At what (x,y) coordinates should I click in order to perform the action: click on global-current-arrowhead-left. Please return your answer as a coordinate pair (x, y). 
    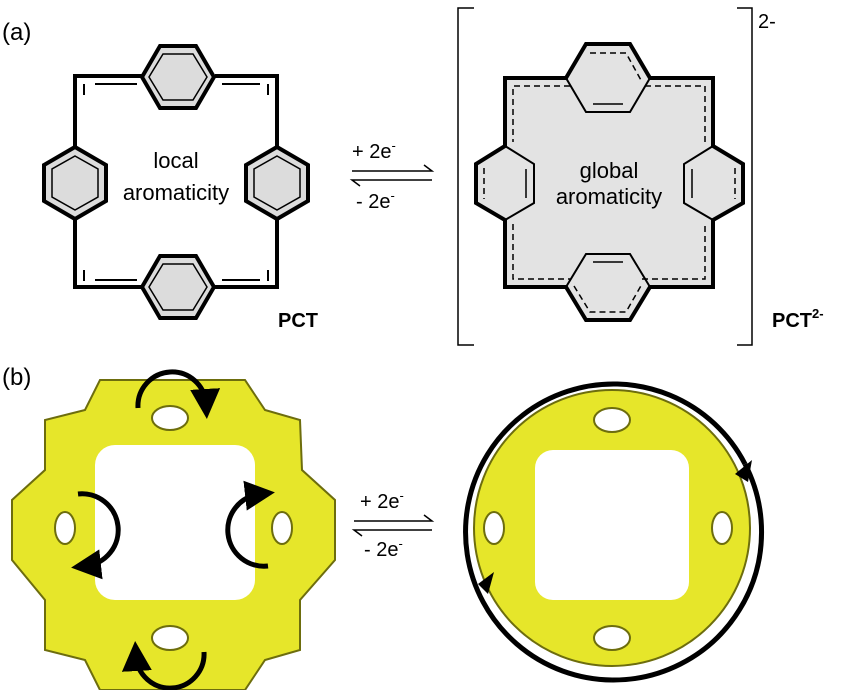
    Looking at the image, I should click on (486, 583).